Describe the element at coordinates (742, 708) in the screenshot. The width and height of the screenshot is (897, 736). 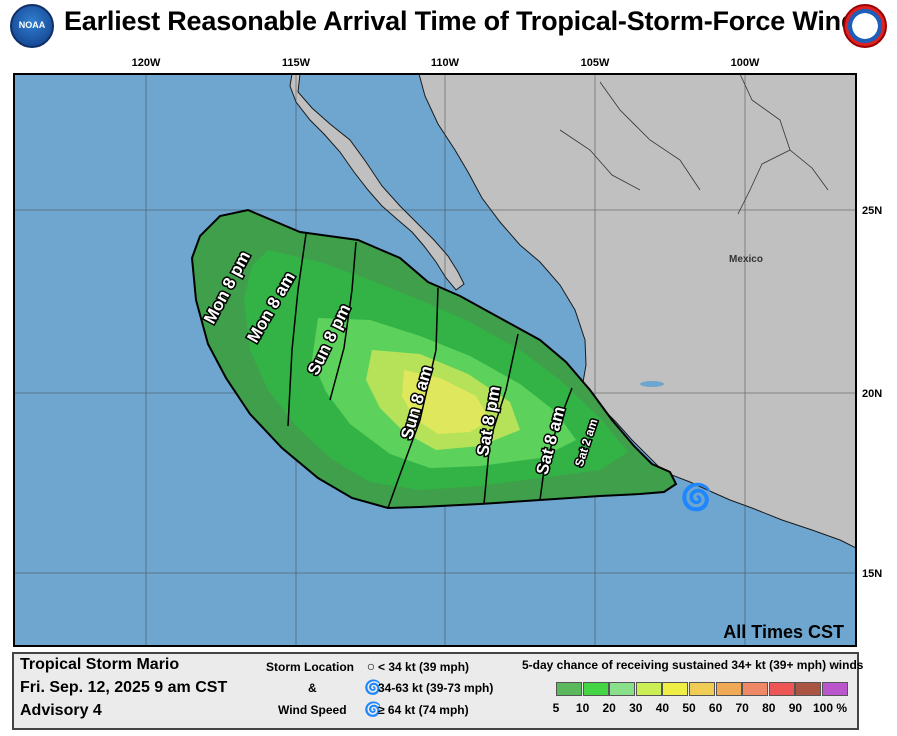
I see `prob-tick-label: 70` at that location.